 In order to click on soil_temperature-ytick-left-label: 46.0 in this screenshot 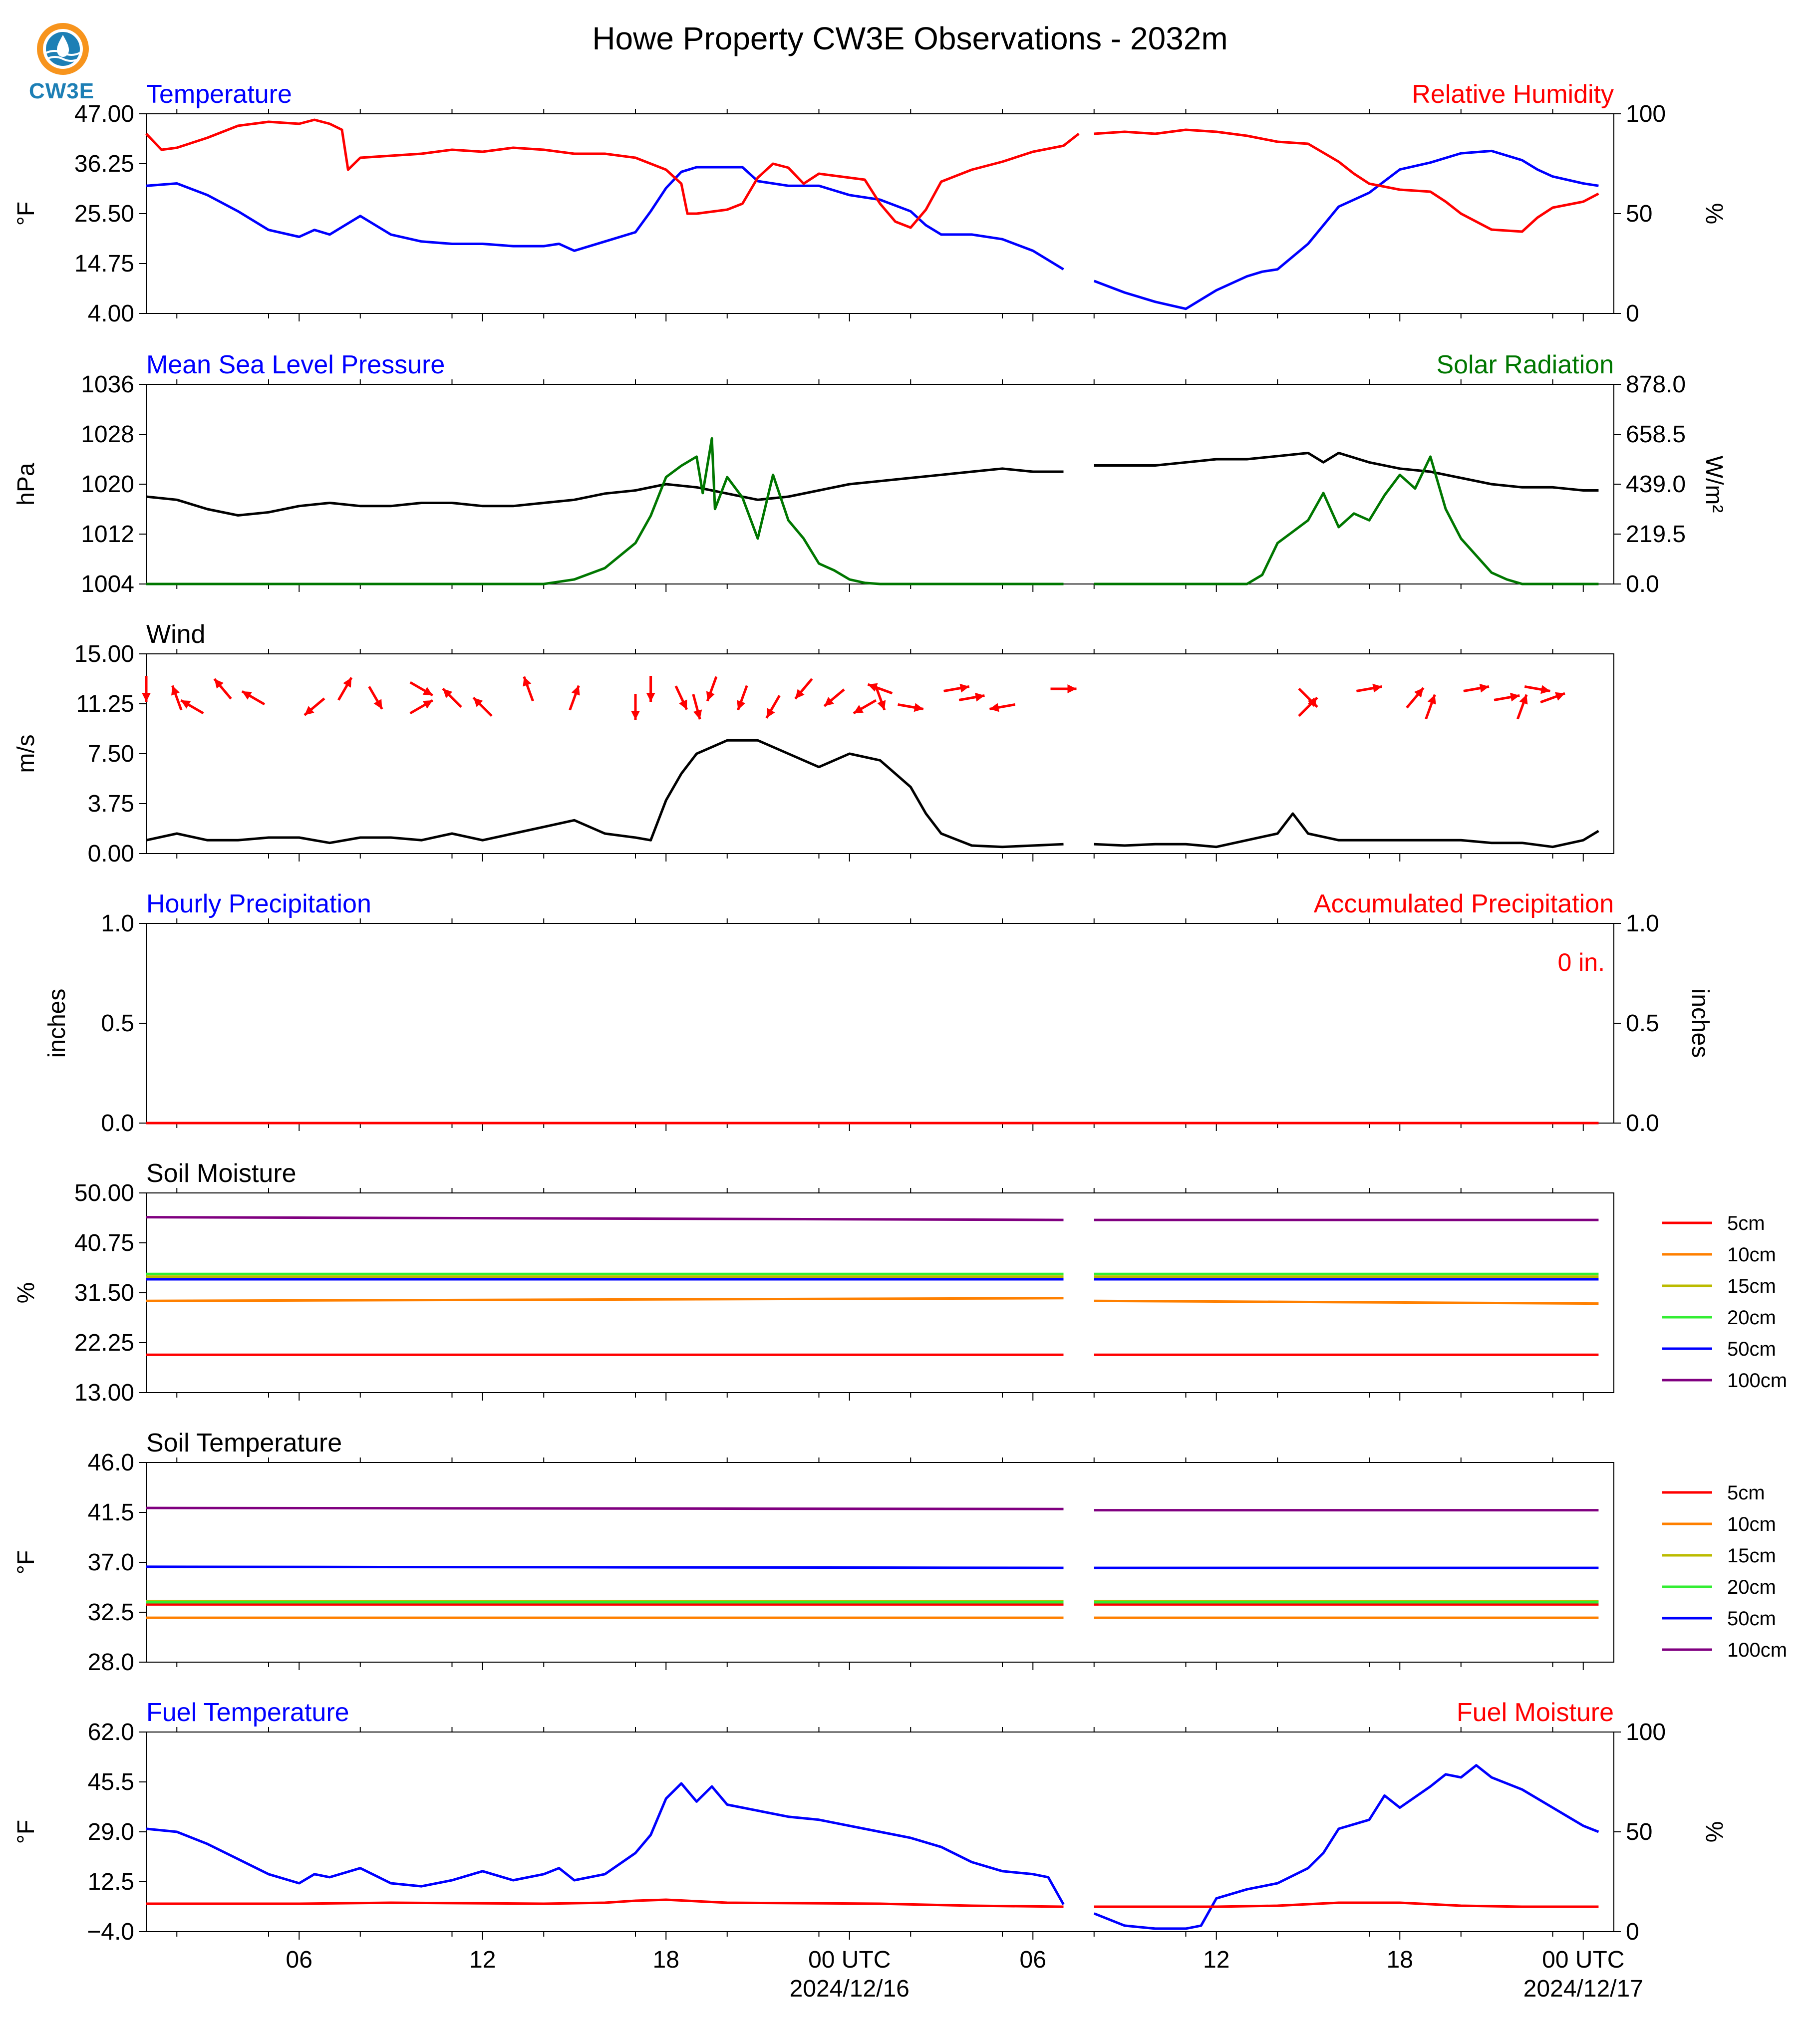, I will do `click(111, 1462)`.